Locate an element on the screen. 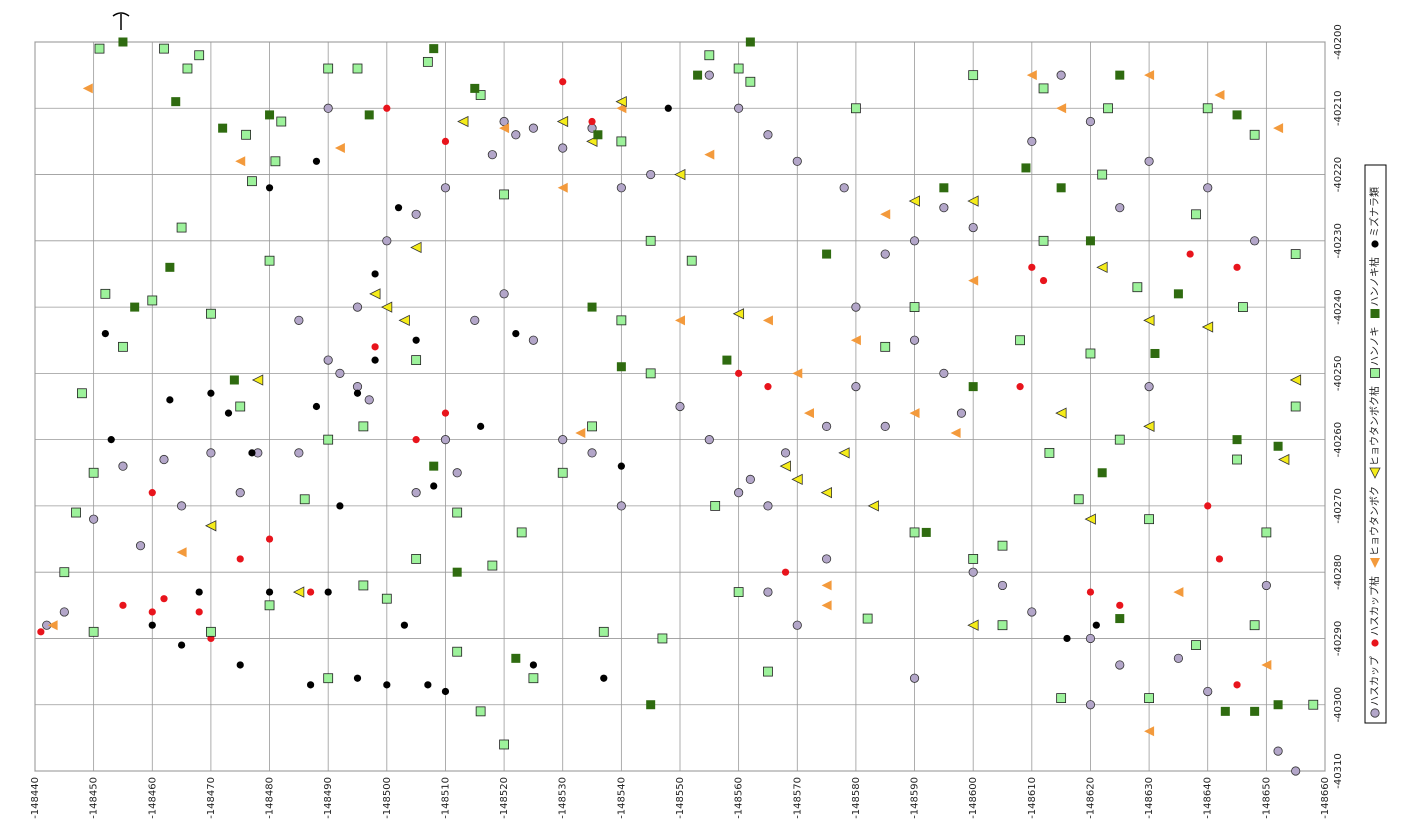 Image resolution: width=1410 pixels, height=840 pixels. y-tick-label: -40300 is located at coordinates (1338, 704).